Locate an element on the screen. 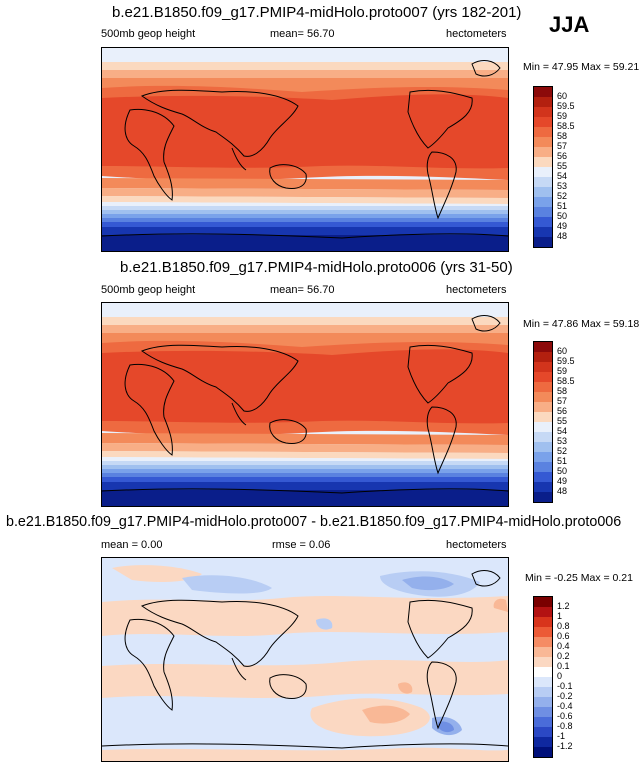 The width and height of the screenshot is (644, 768). panel2-colorbar-label: 57 is located at coordinates (562, 401).